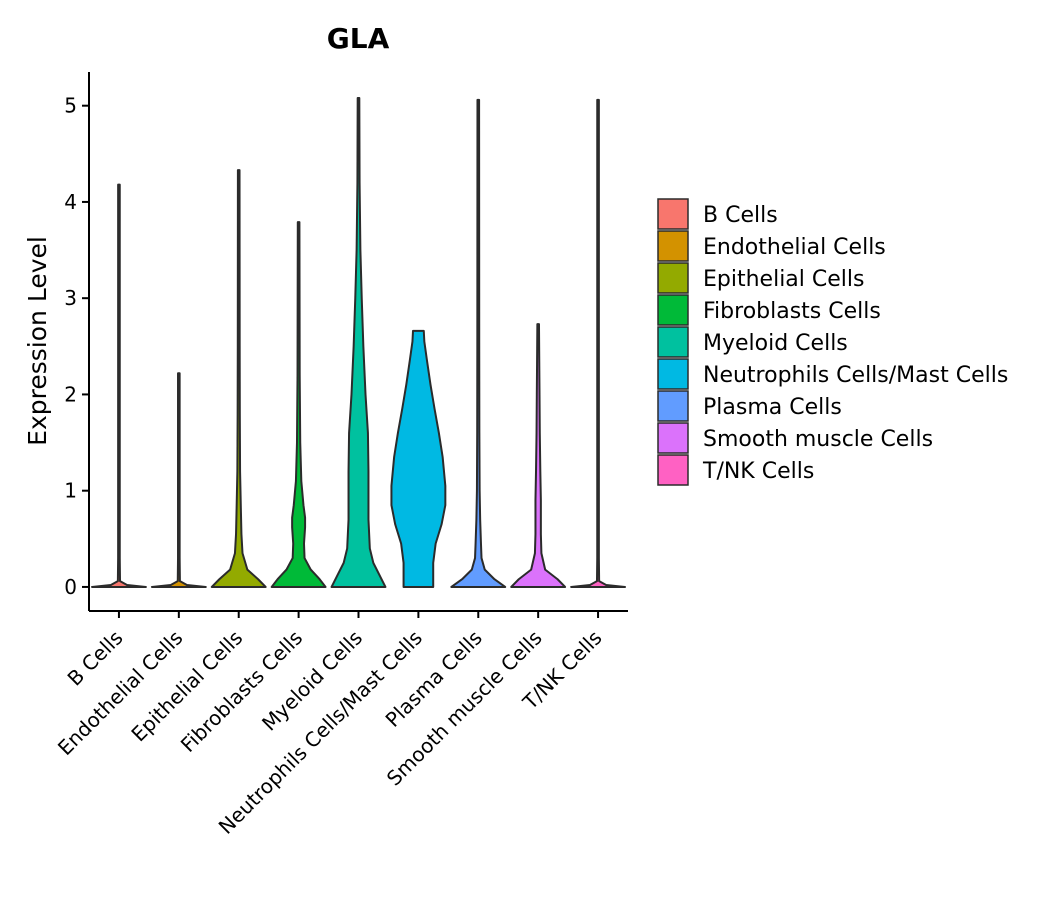 Image resolution: width=1057 pixels, height=900 pixels. I want to click on chart-title: GLA, so click(358, 38).